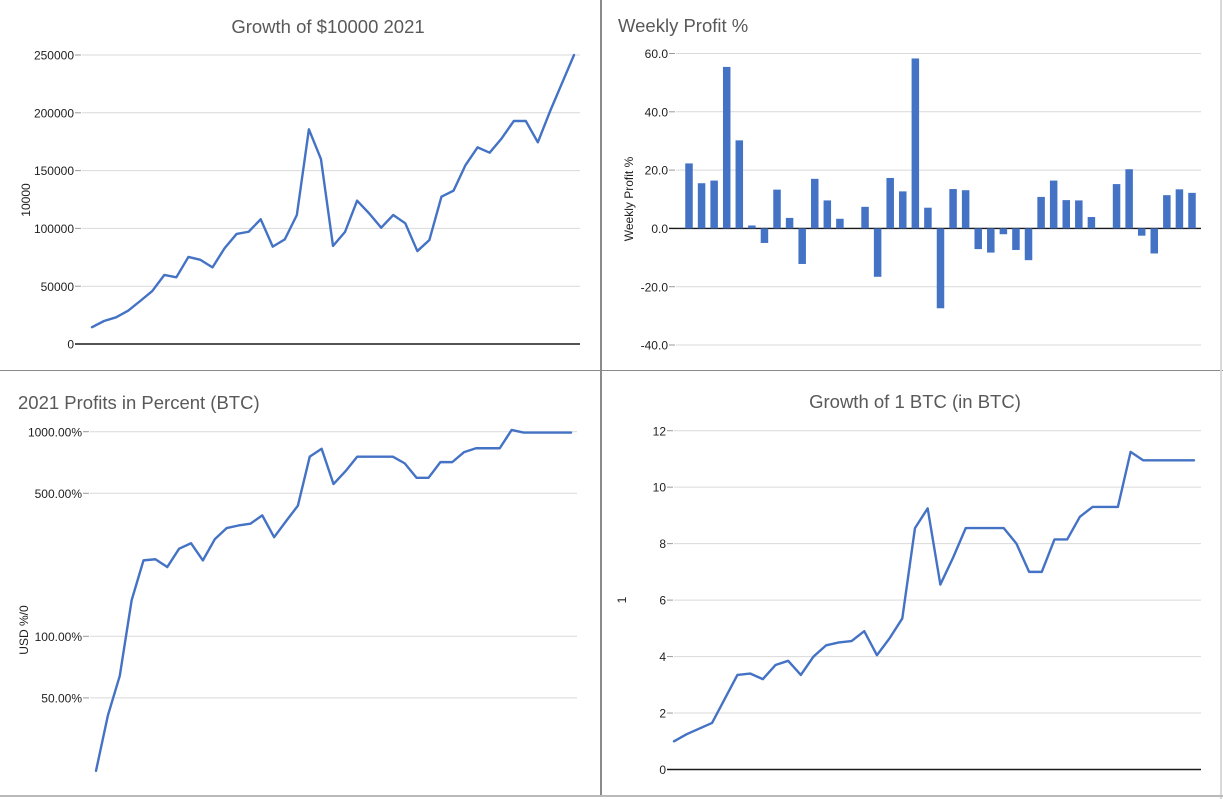  Describe the element at coordinates (59, 637) in the screenshot. I see `y-tick-label: 100.00%` at that location.